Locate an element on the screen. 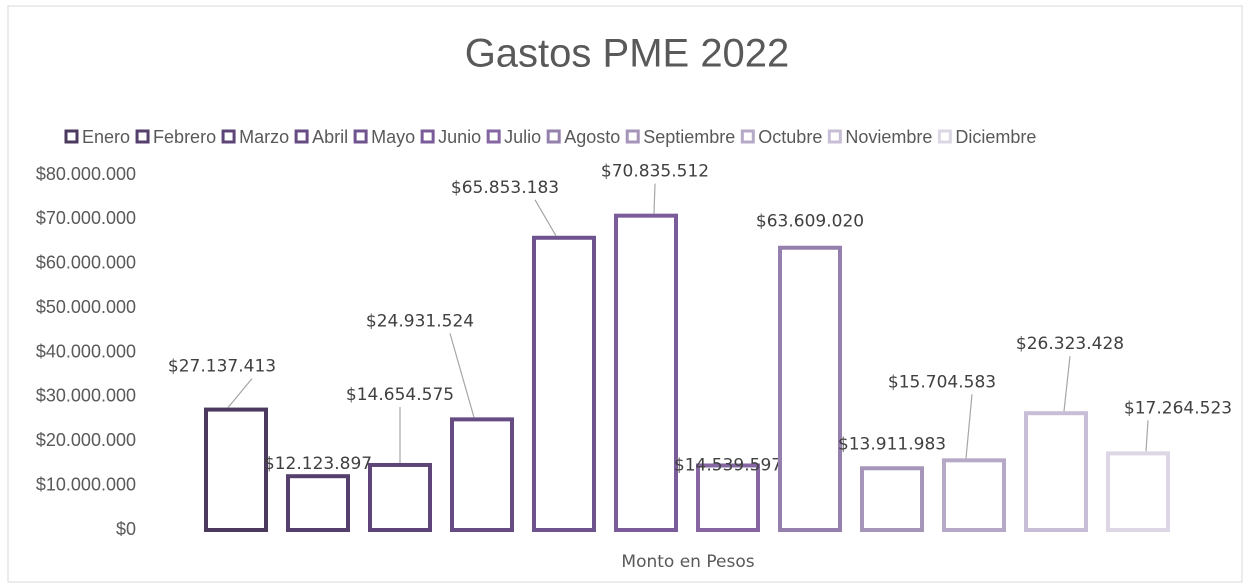 This screenshot has width=1249, height=587. chart-title: Gastos PME 2022 is located at coordinates (627, 54).